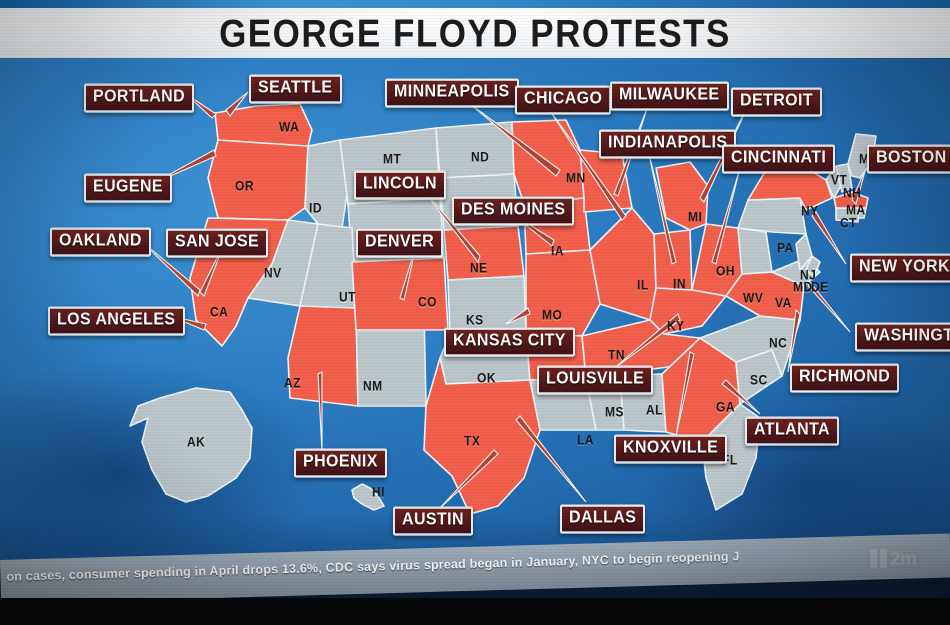  What do you see at coordinates (772, 216) in the screenshot?
I see `state-shape-pa` at bounding box center [772, 216].